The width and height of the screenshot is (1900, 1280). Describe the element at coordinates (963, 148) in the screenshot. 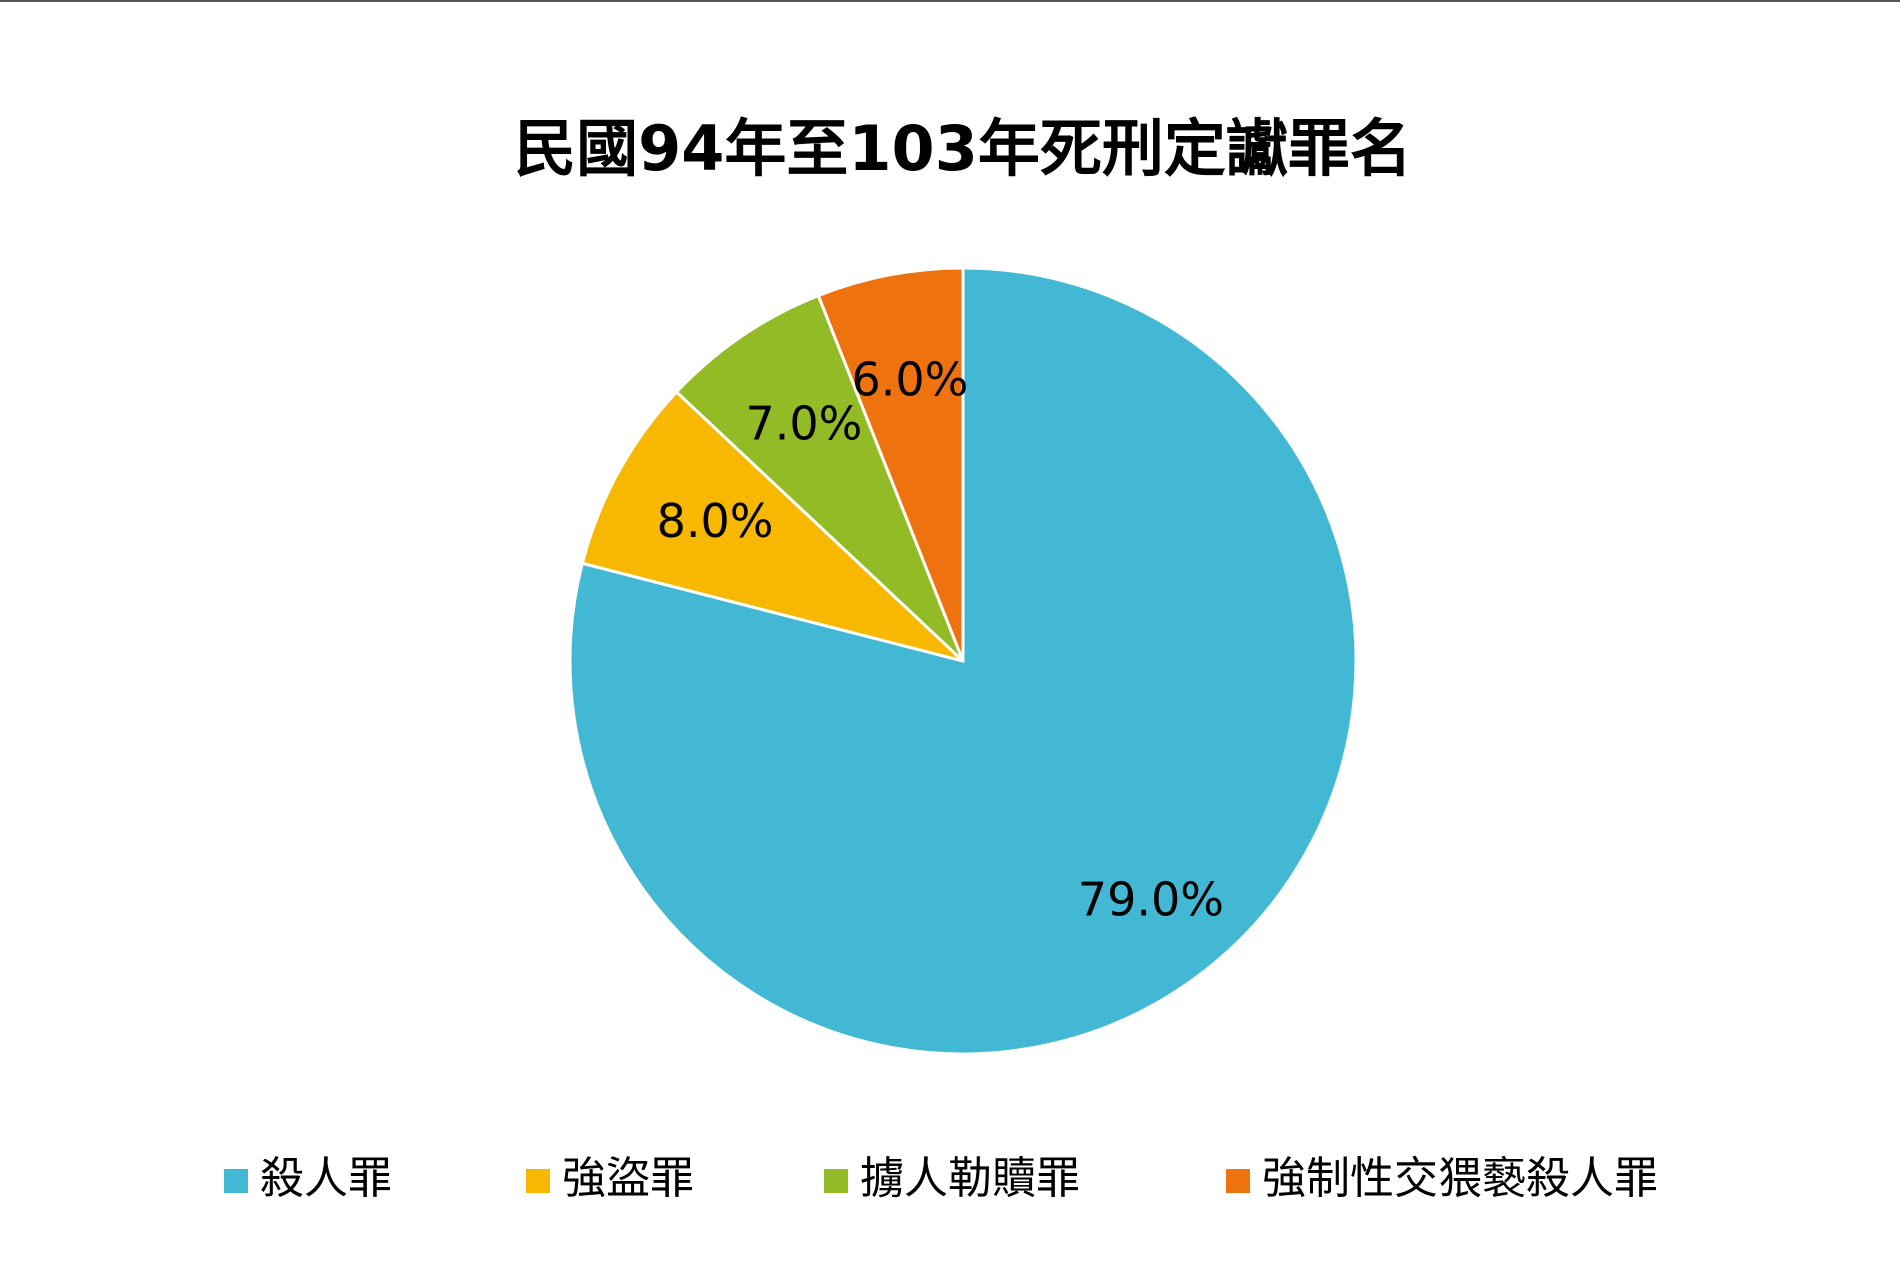

I see `chart-title: 民國94年至103年死刑定讞罪名` at that location.